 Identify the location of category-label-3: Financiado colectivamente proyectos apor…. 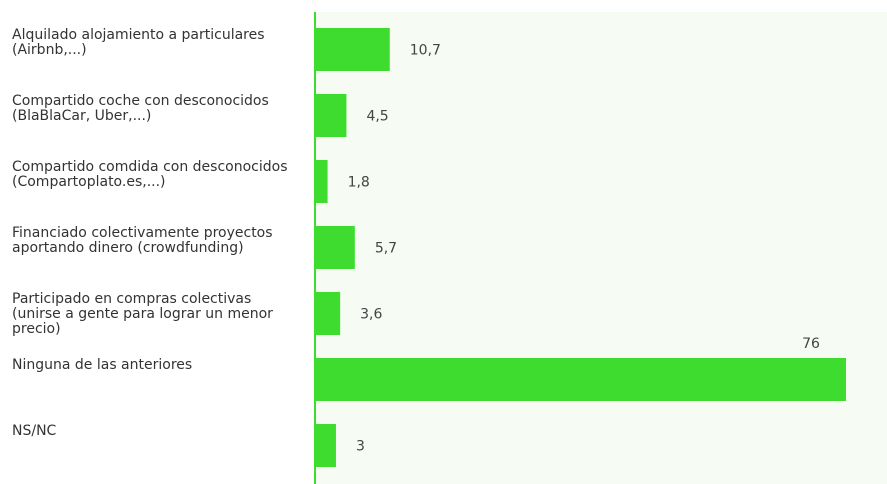
(142, 240).